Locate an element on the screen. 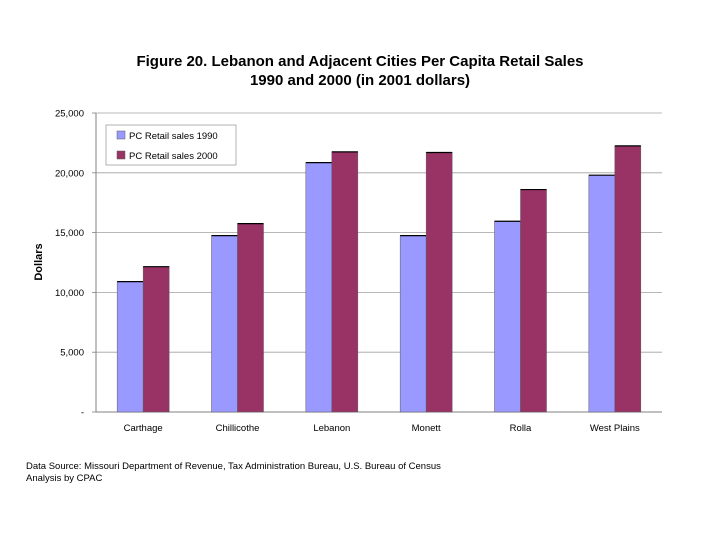 This screenshot has width=720, height=540. x-tick-label: Chillicothe is located at coordinates (238, 428).